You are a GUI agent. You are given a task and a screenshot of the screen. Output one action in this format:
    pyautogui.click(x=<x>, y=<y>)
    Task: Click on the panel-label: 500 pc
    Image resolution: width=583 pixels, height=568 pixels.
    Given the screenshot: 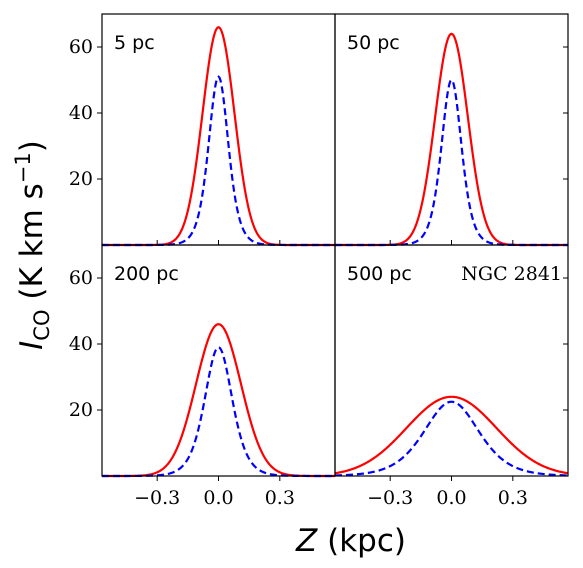 What is the action you would take?
    pyautogui.click(x=379, y=274)
    